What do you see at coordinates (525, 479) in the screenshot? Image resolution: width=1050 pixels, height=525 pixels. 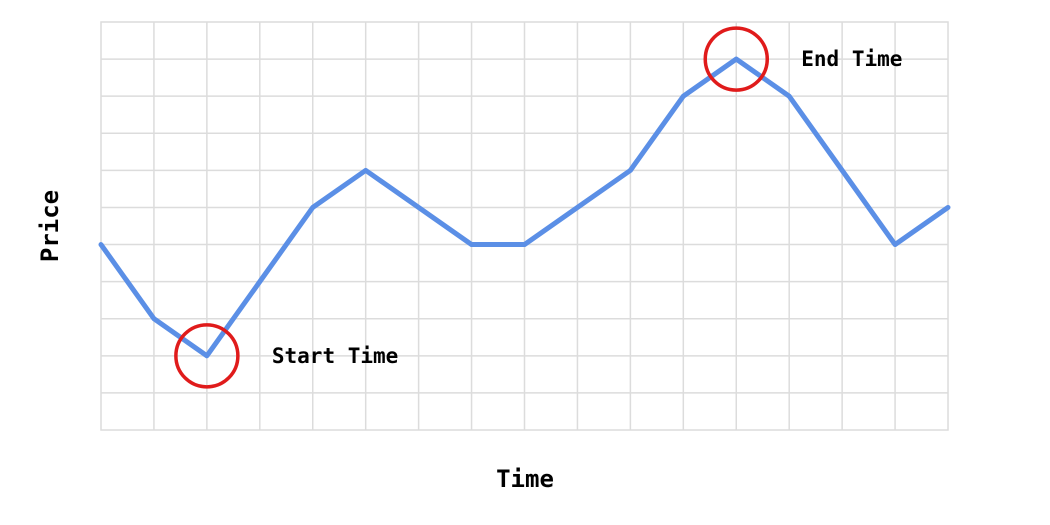 I see `x-axis-label: Time` at bounding box center [525, 479].